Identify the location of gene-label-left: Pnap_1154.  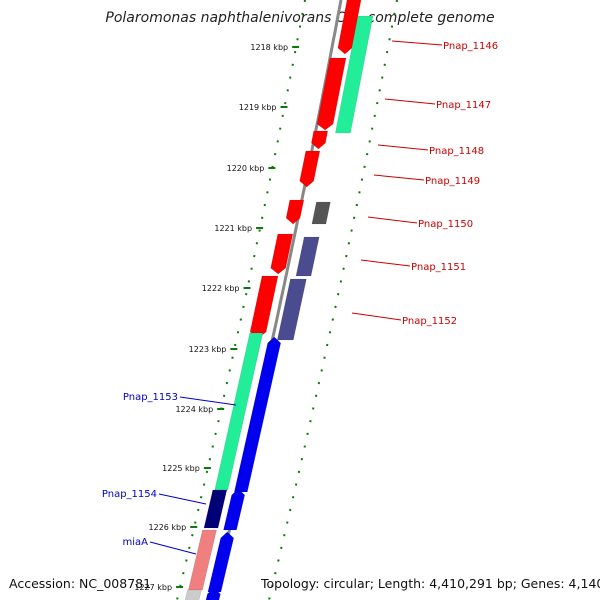
(129, 494).